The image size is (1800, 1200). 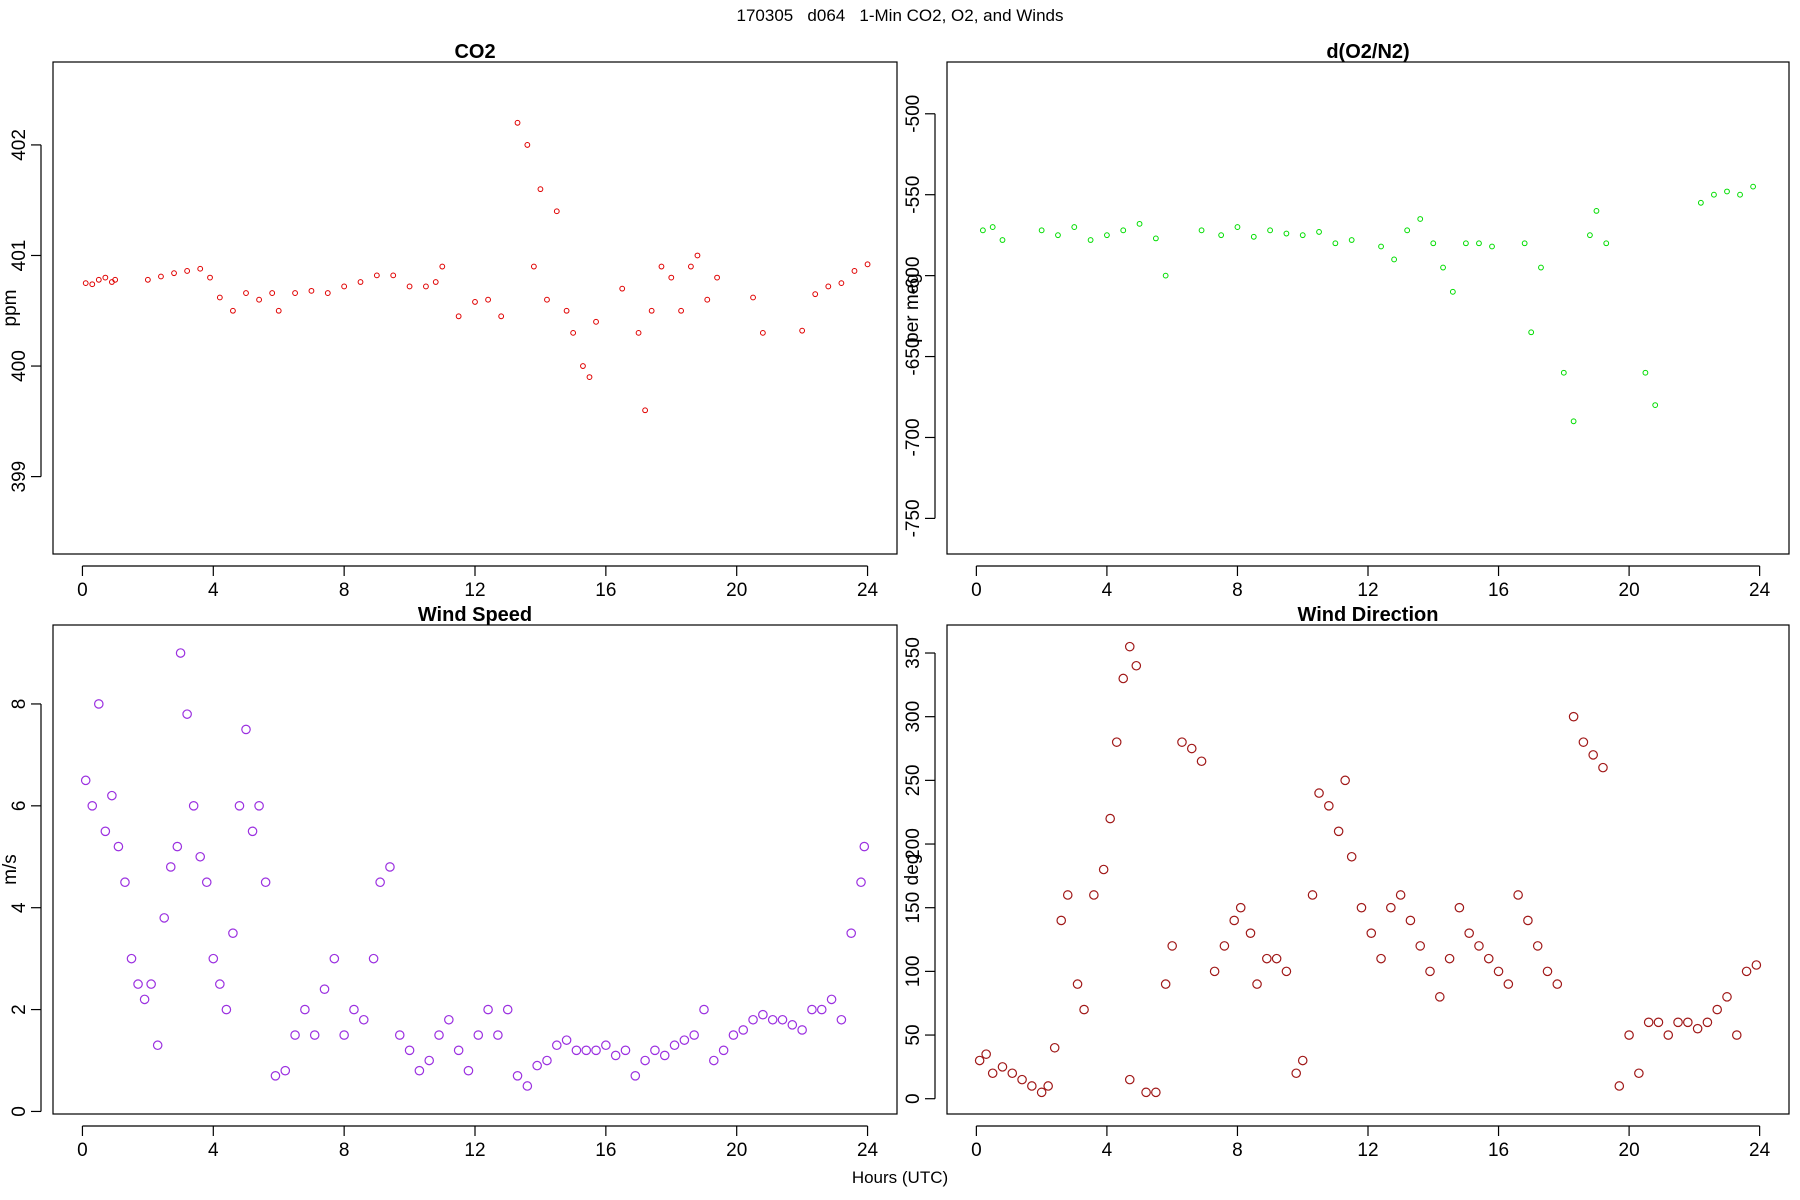 What do you see at coordinates (19, 477) in the screenshot?
I see `y-tick-label: 399` at bounding box center [19, 477].